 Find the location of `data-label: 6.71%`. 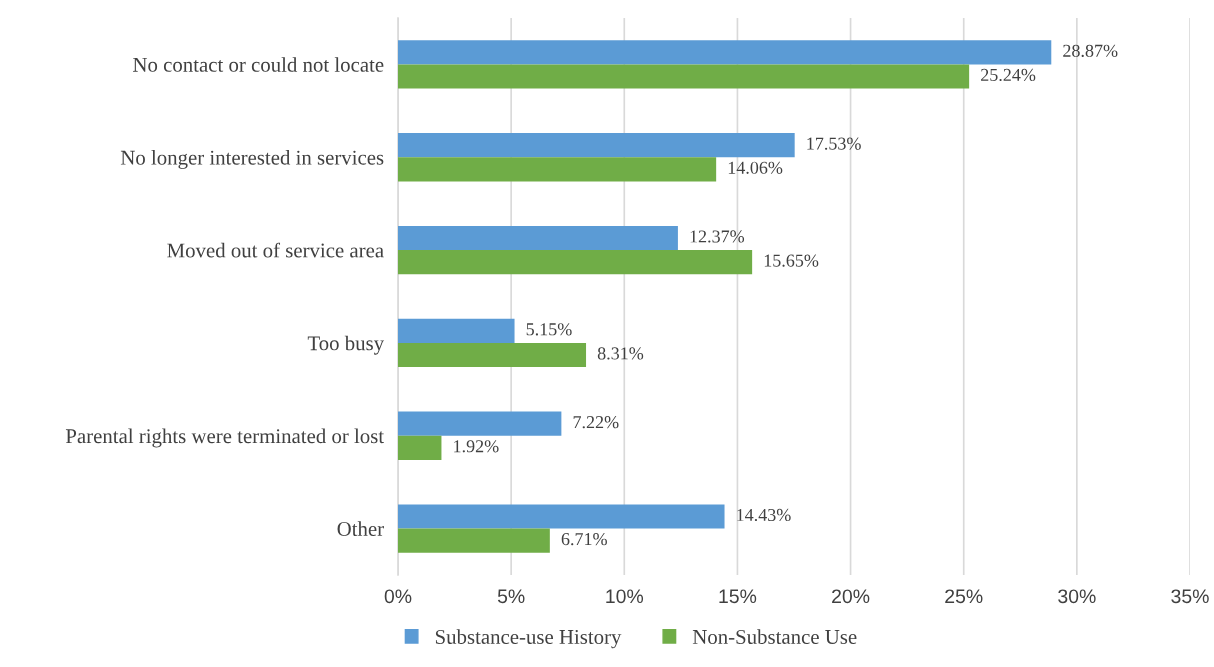

data-label: 6.71% is located at coordinates (584, 539).